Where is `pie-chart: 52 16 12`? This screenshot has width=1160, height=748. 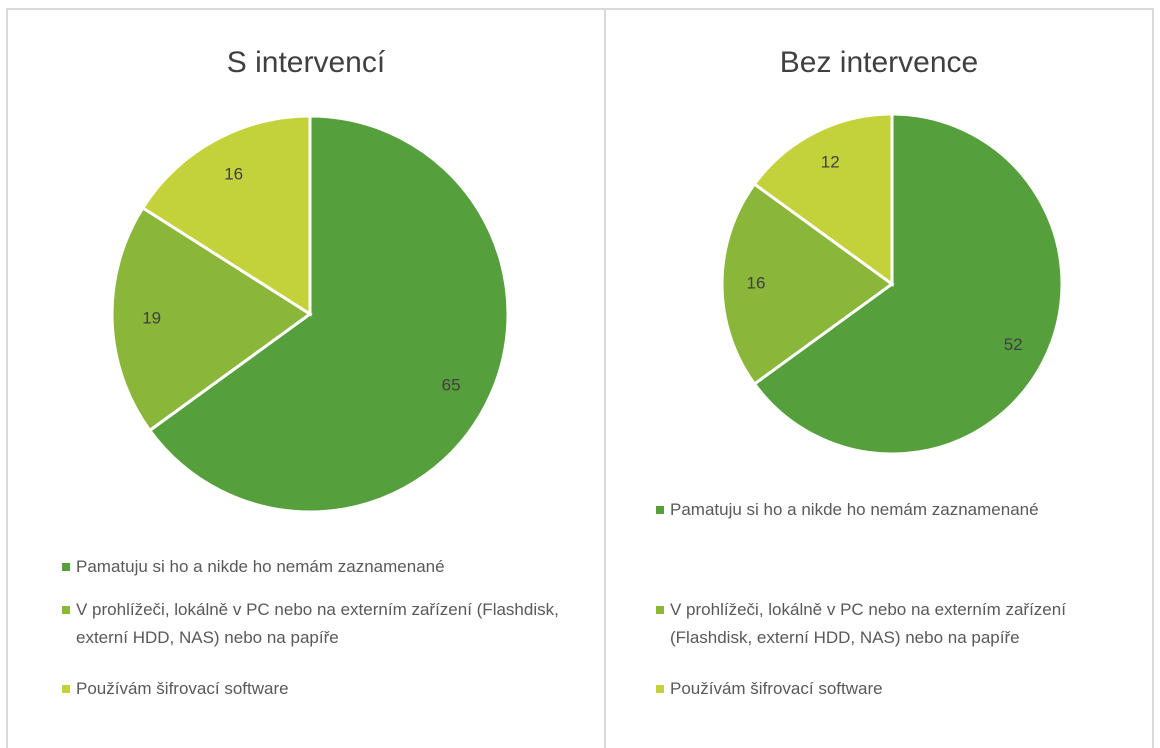
pie-chart: 52 16 12 is located at coordinates (892, 284).